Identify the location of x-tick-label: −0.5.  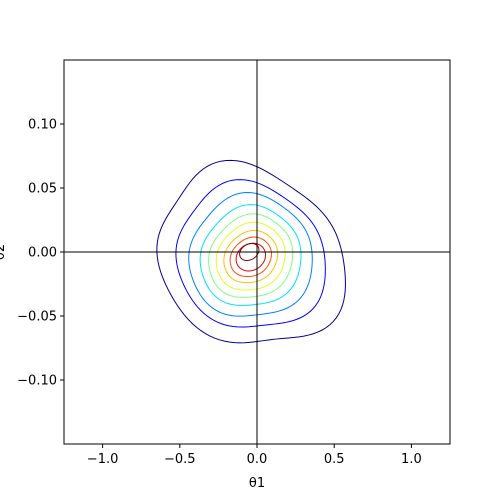
(180, 459).